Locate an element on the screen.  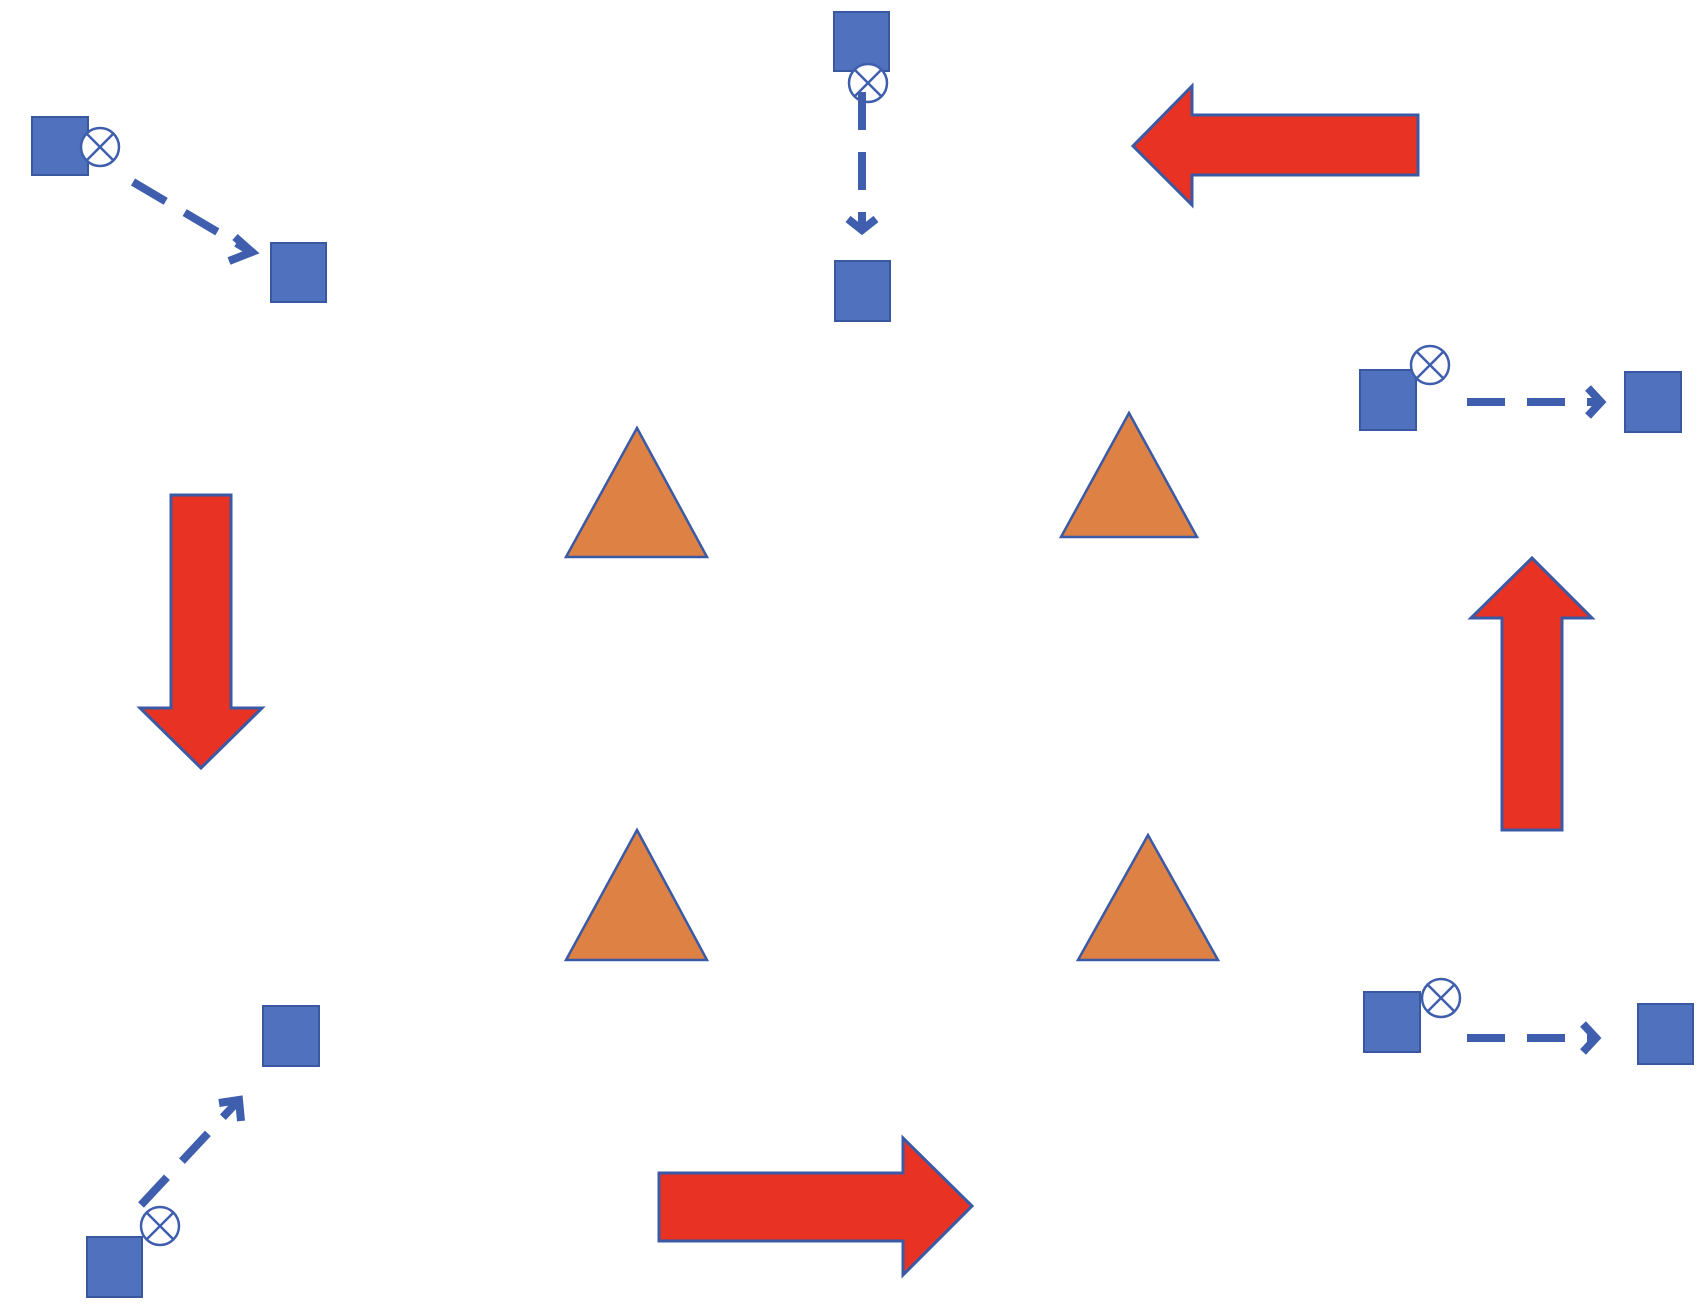
red-arrow-bottom is located at coordinates (816, 1206).